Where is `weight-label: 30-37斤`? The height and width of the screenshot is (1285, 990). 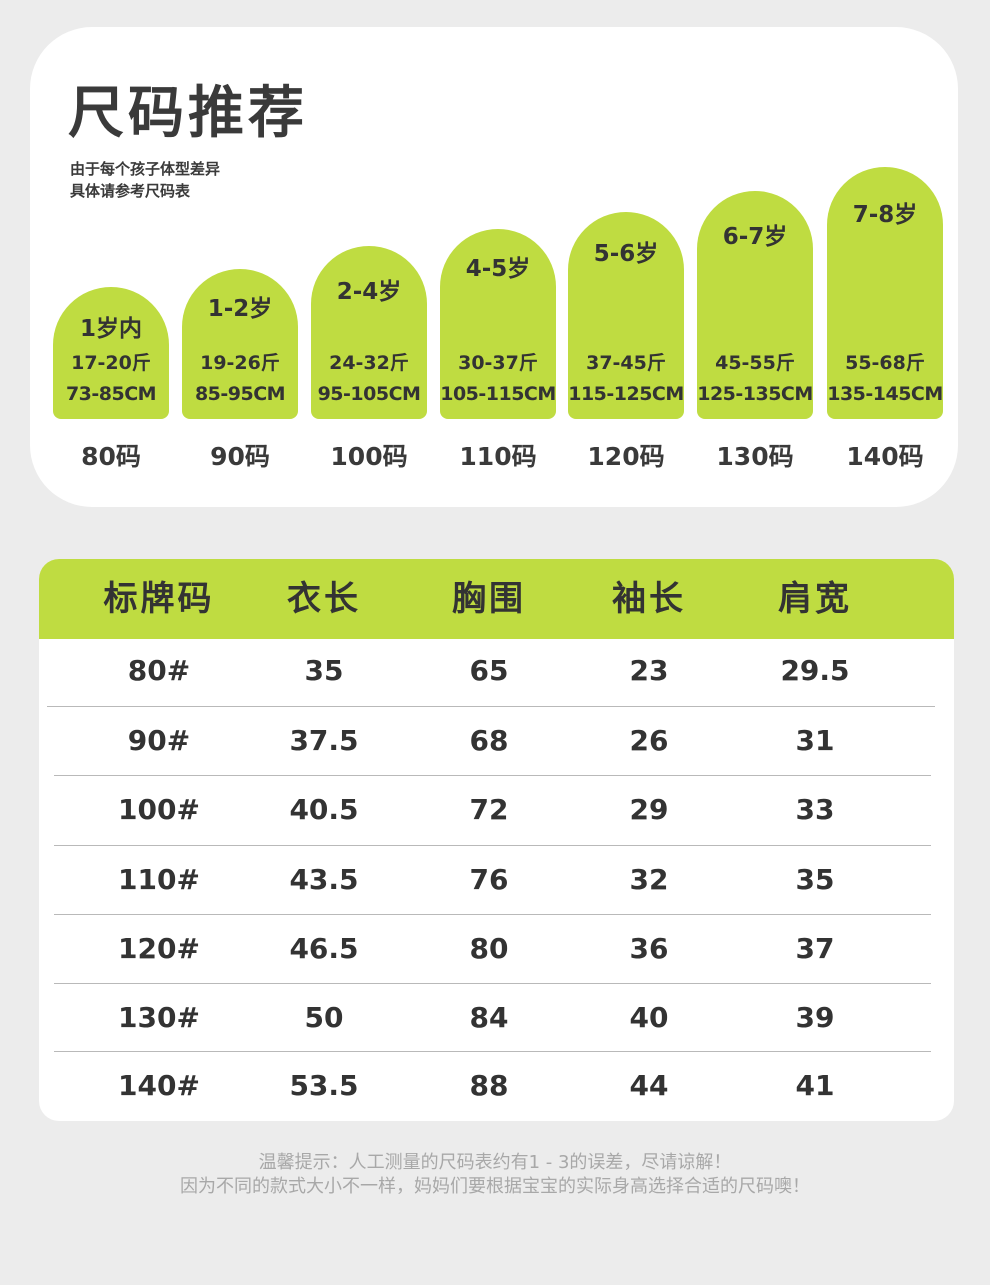 weight-label: 30-37斤 is located at coordinates (498, 363).